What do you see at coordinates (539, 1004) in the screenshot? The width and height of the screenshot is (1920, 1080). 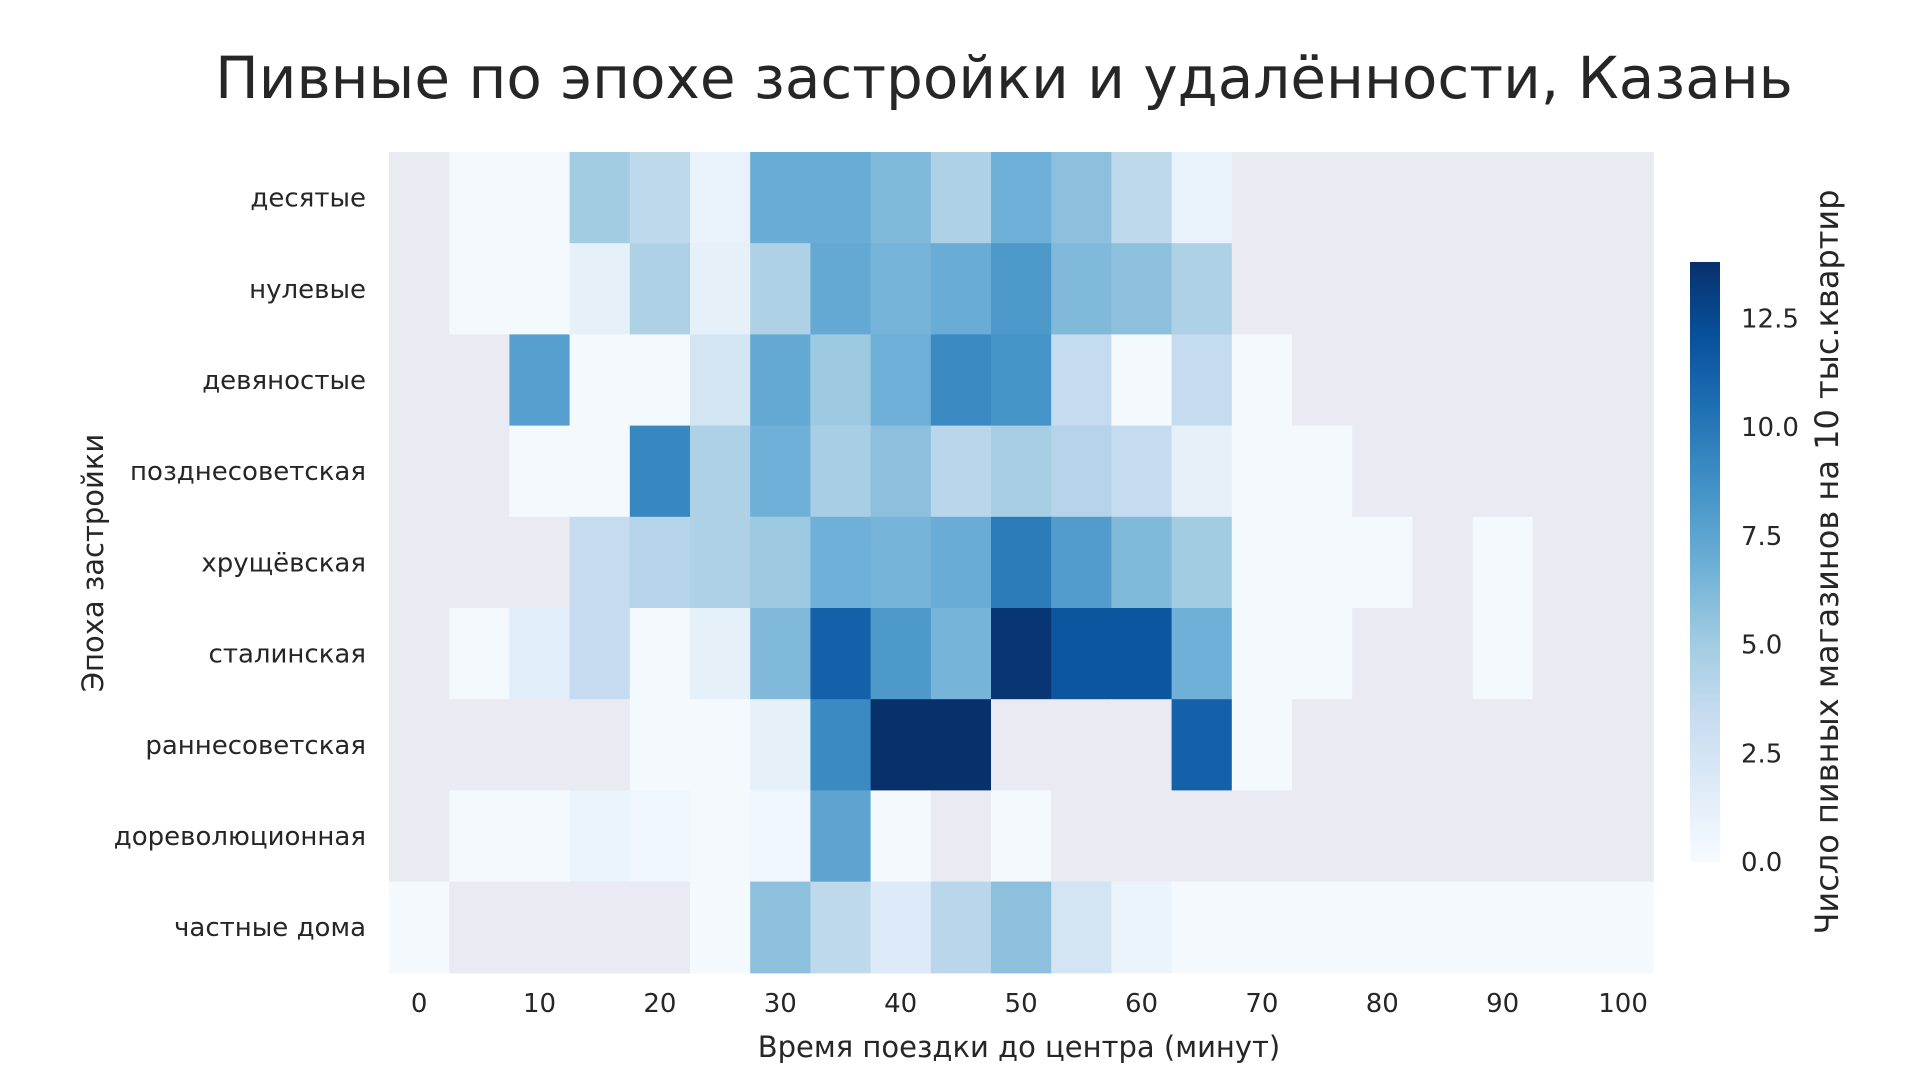 I see `x-tick-label: 10` at bounding box center [539, 1004].